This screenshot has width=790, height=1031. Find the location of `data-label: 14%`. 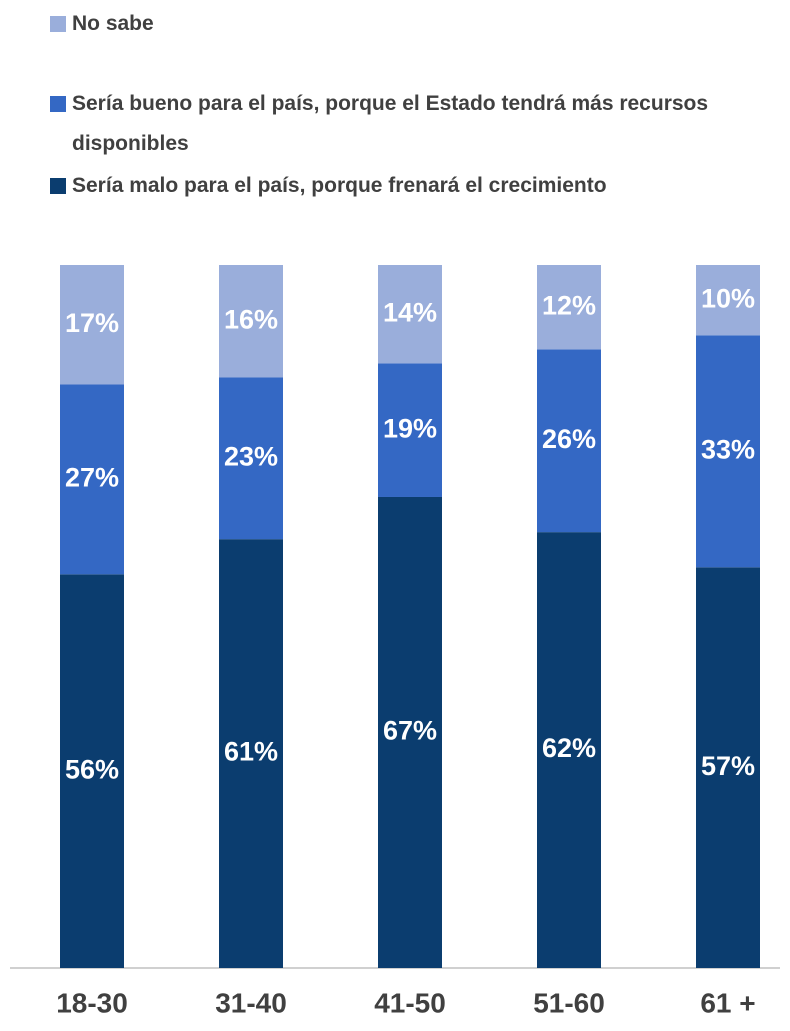

data-label: 14% is located at coordinates (410, 312).